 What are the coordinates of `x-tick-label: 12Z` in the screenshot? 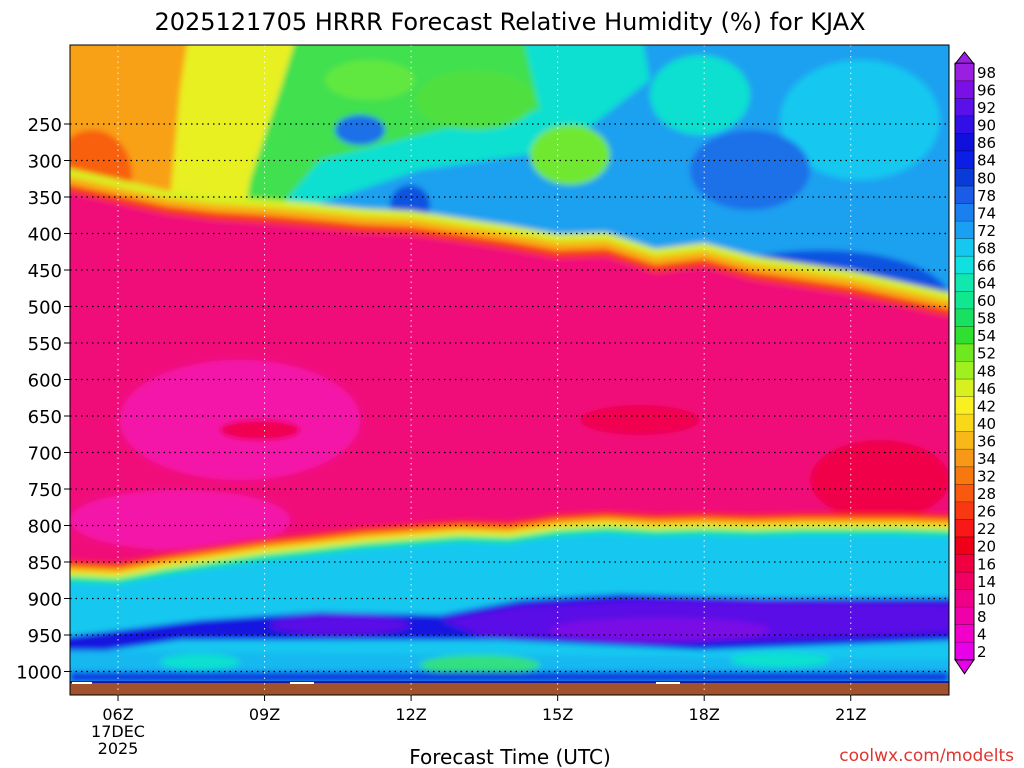 It's located at (410, 714).